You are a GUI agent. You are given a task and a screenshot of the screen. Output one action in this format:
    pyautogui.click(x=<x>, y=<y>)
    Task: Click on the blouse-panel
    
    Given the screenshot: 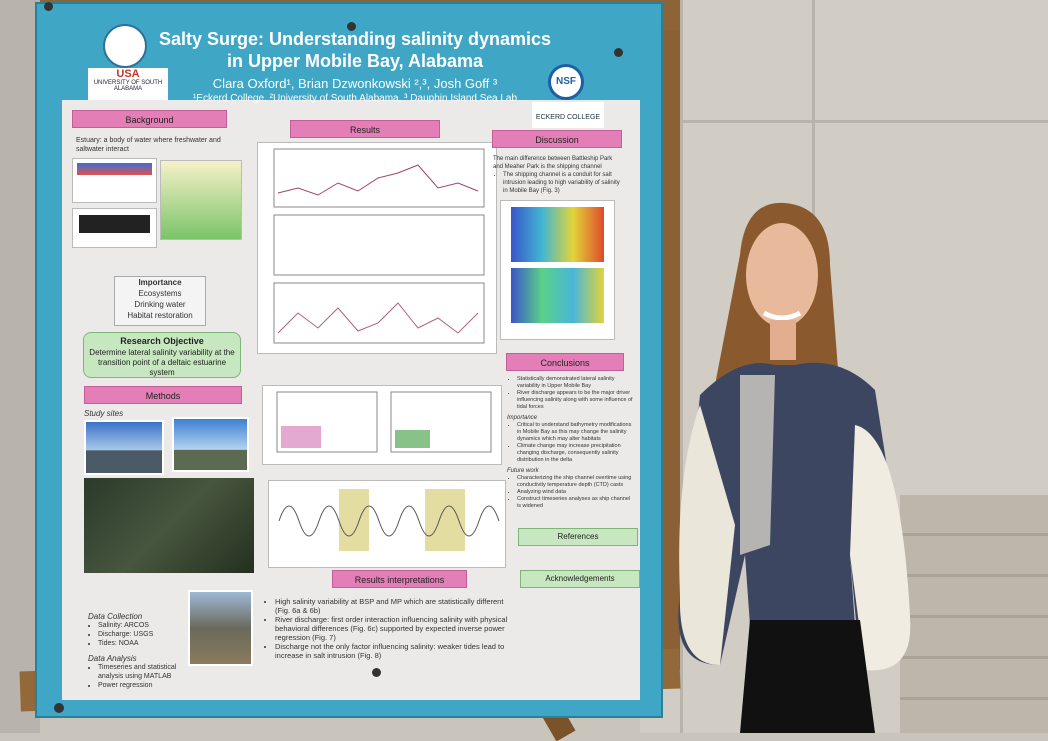 What is the action you would take?
    pyautogui.click(x=757, y=465)
    